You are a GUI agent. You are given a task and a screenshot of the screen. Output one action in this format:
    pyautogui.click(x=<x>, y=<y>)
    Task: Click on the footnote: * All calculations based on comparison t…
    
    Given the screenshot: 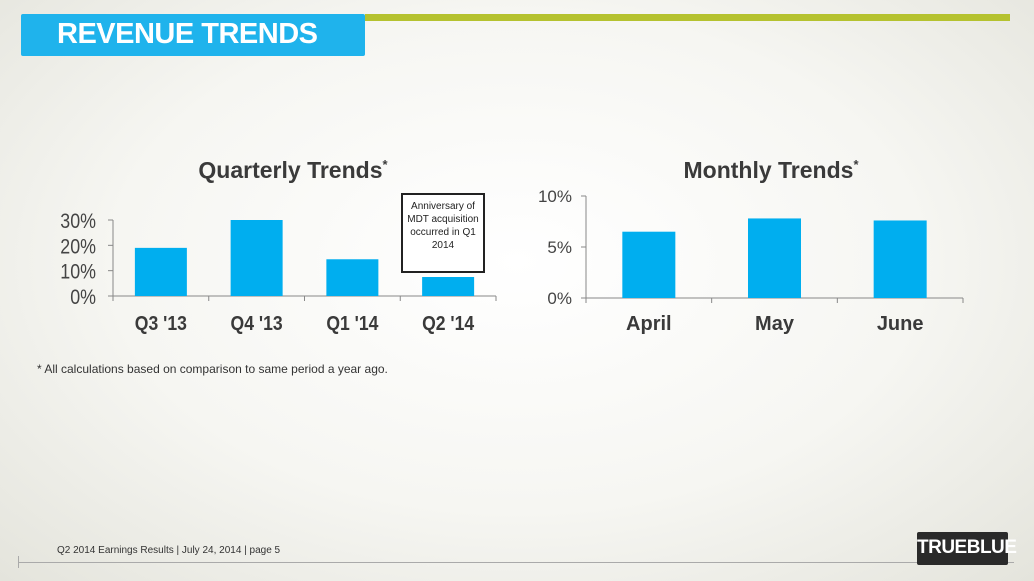 What is the action you would take?
    pyautogui.click(x=212, y=369)
    